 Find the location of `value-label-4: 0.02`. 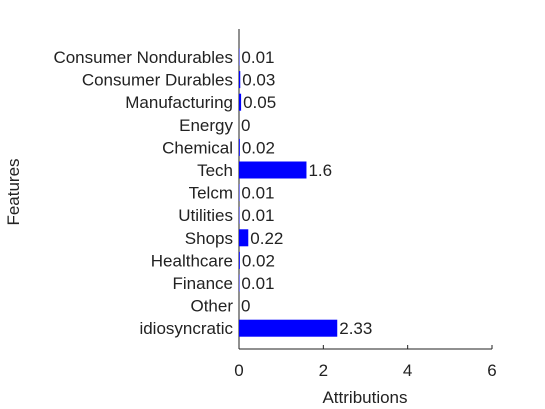

value-label-4: 0.02 is located at coordinates (258, 147).